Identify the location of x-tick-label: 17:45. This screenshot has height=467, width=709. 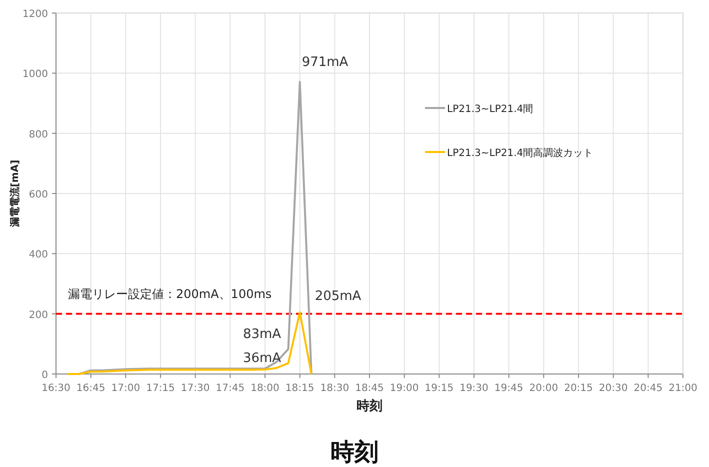
(230, 388).